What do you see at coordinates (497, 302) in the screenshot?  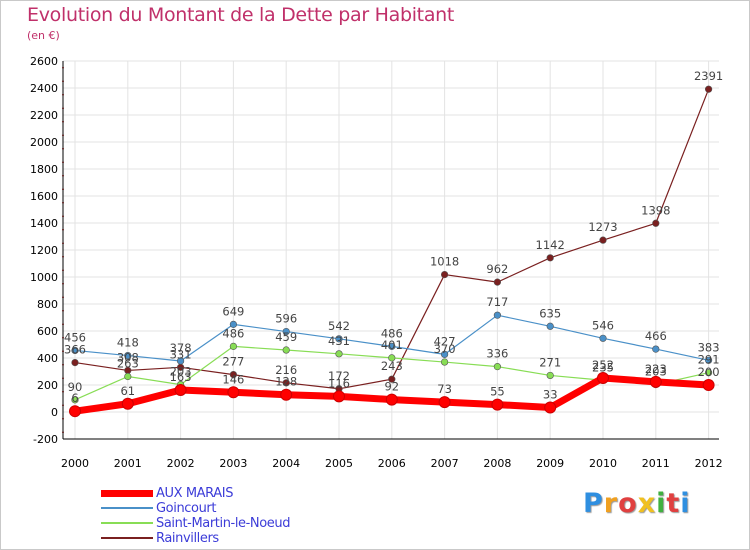 I see `data-label: 717` at bounding box center [497, 302].